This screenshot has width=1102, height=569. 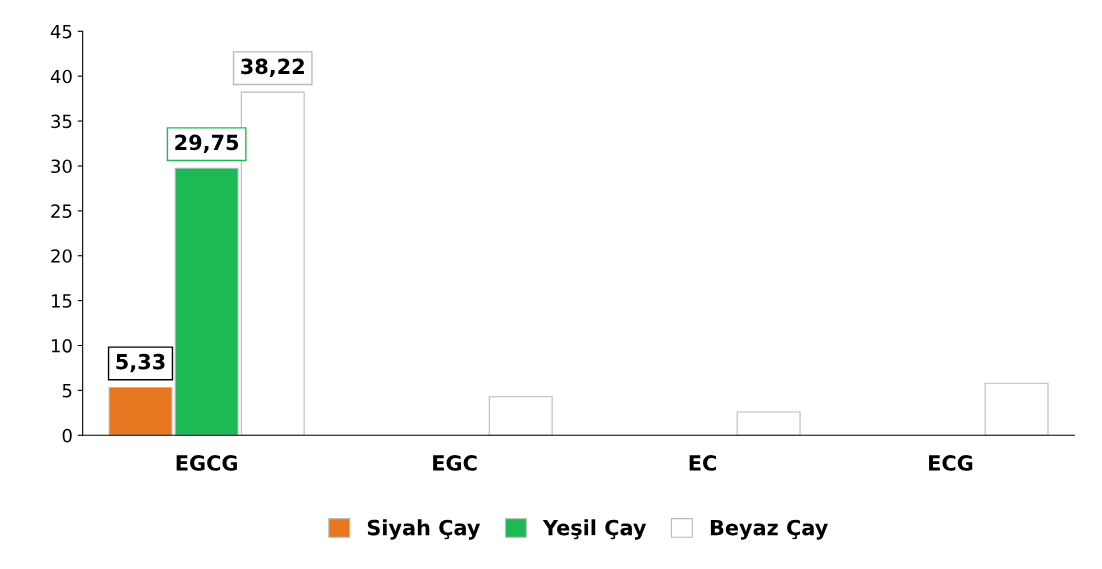 What do you see at coordinates (67, 391) in the screenshot?
I see `y-tick-label: 5` at bounding box center [67, 391].